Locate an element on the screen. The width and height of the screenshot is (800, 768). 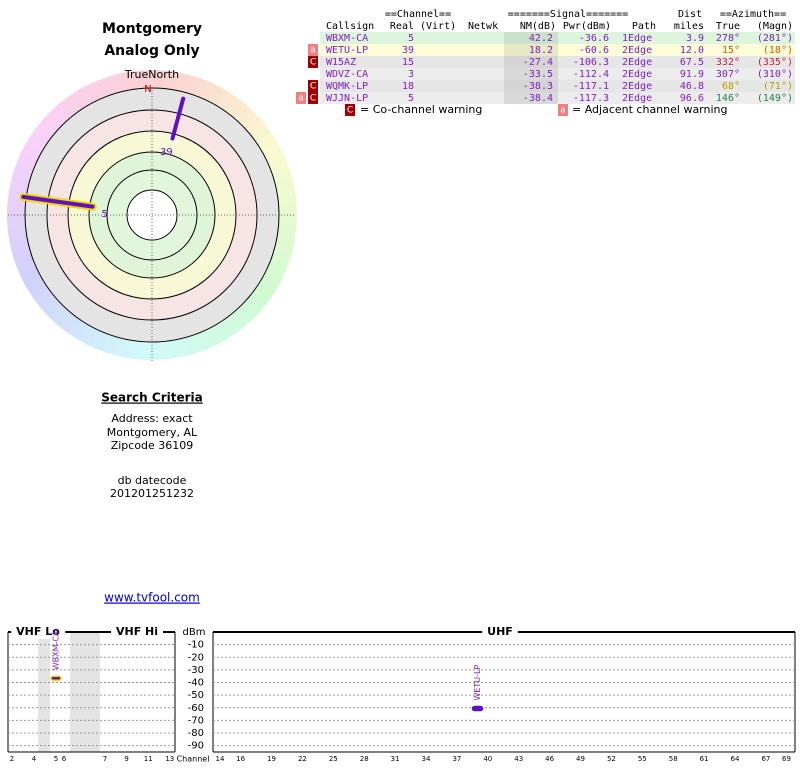
cell: (149°) is located at coordinates (775, 98).